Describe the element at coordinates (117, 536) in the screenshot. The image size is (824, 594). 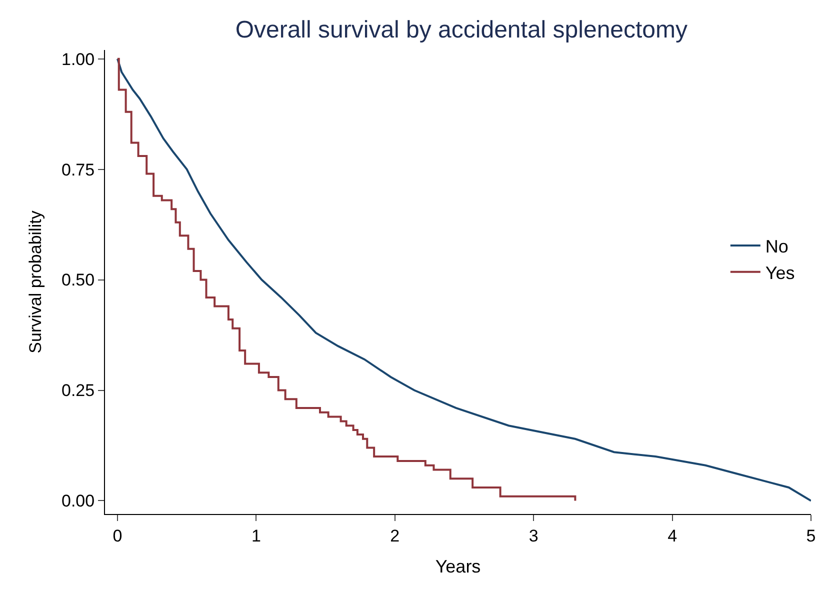
I see `x-tick-label: 0` at that location.